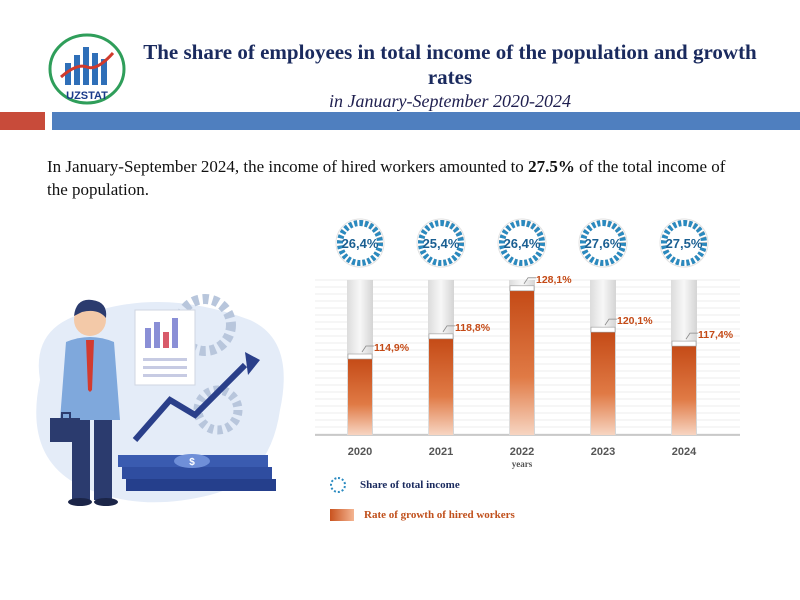 Image resolution: width=800 pixels, height=600 pixels. I want to click on legend-item-share: Share of total income, so click(460, 485).